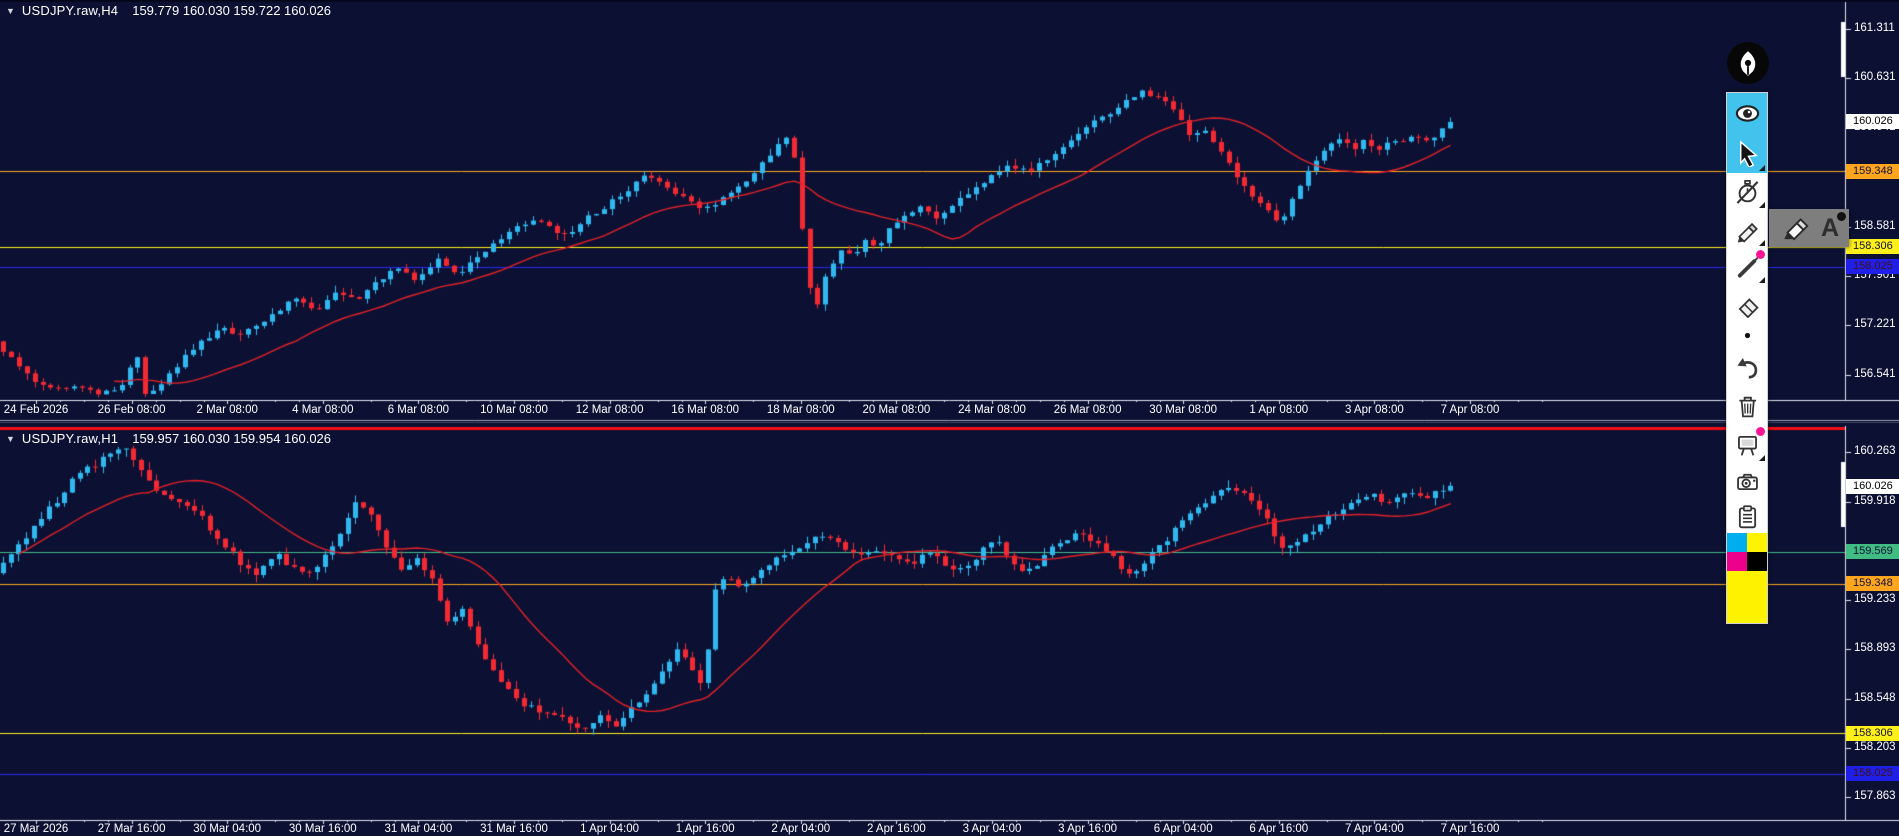 The image size is (1899, 836). I want to click on screenshot-tool, so click(1747, 481).